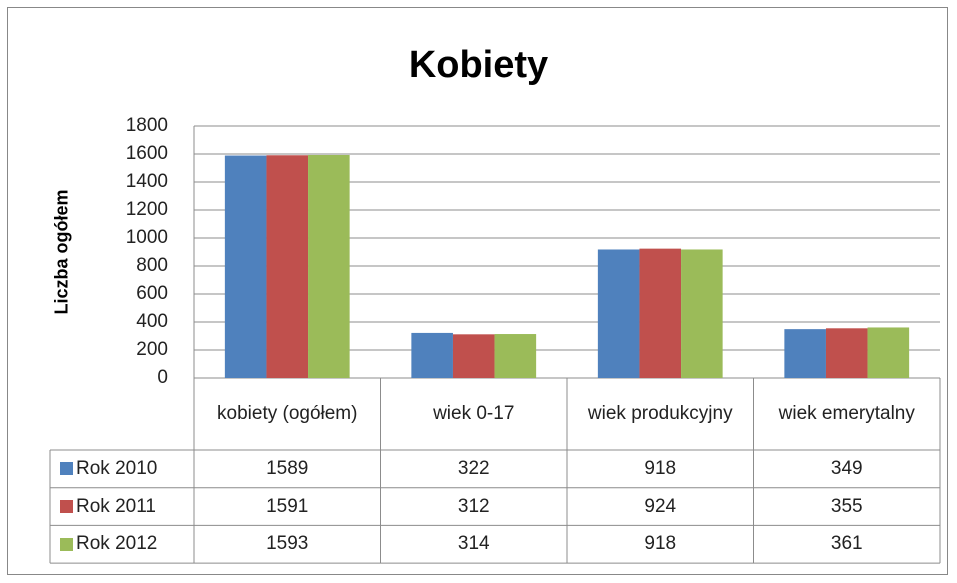  What do you see at coordinates (162, 377) in the screenshot?
I see `y-tick-label: 0` at bounding box center [162, 377].